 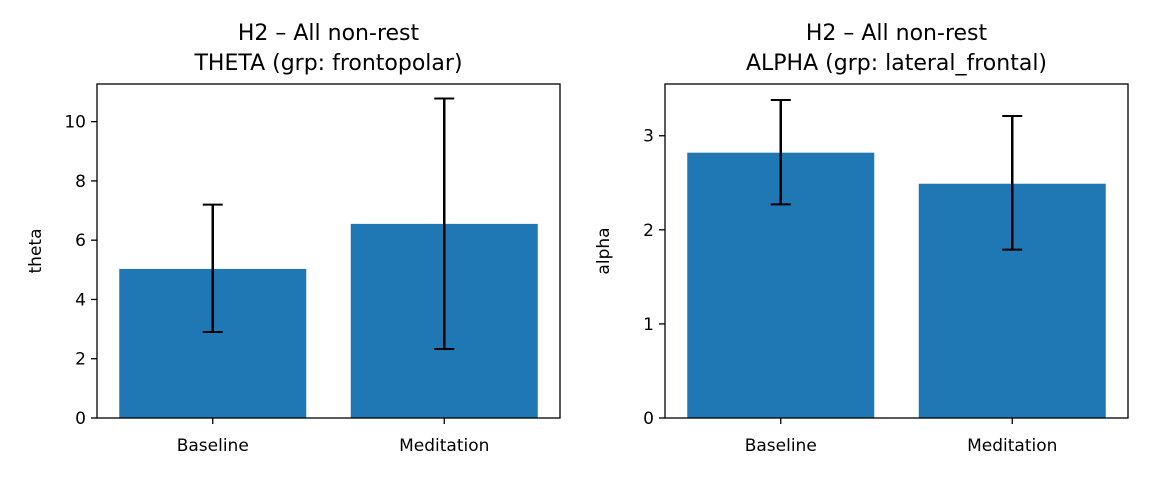 I want to click on y-tick-label: 8, so click(x=80, y=182).